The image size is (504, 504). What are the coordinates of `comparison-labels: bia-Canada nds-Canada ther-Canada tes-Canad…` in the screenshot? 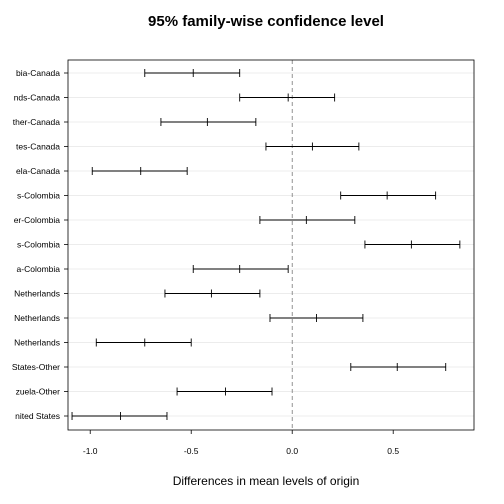 It's located at (40, 244).